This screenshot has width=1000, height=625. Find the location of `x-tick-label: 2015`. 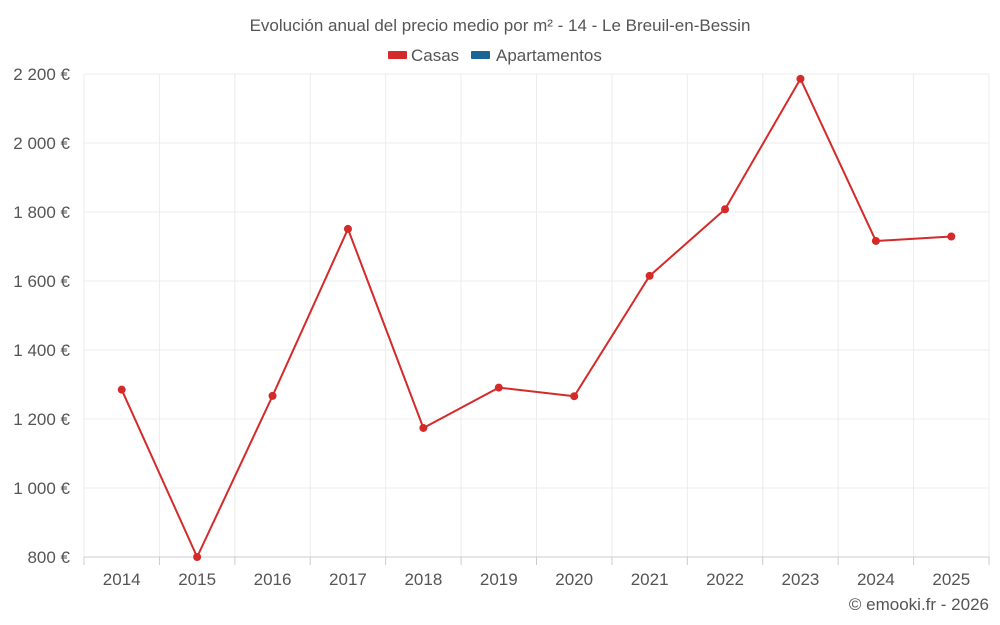

x-tick-label: 2015 is located at coordinates (197, 579).